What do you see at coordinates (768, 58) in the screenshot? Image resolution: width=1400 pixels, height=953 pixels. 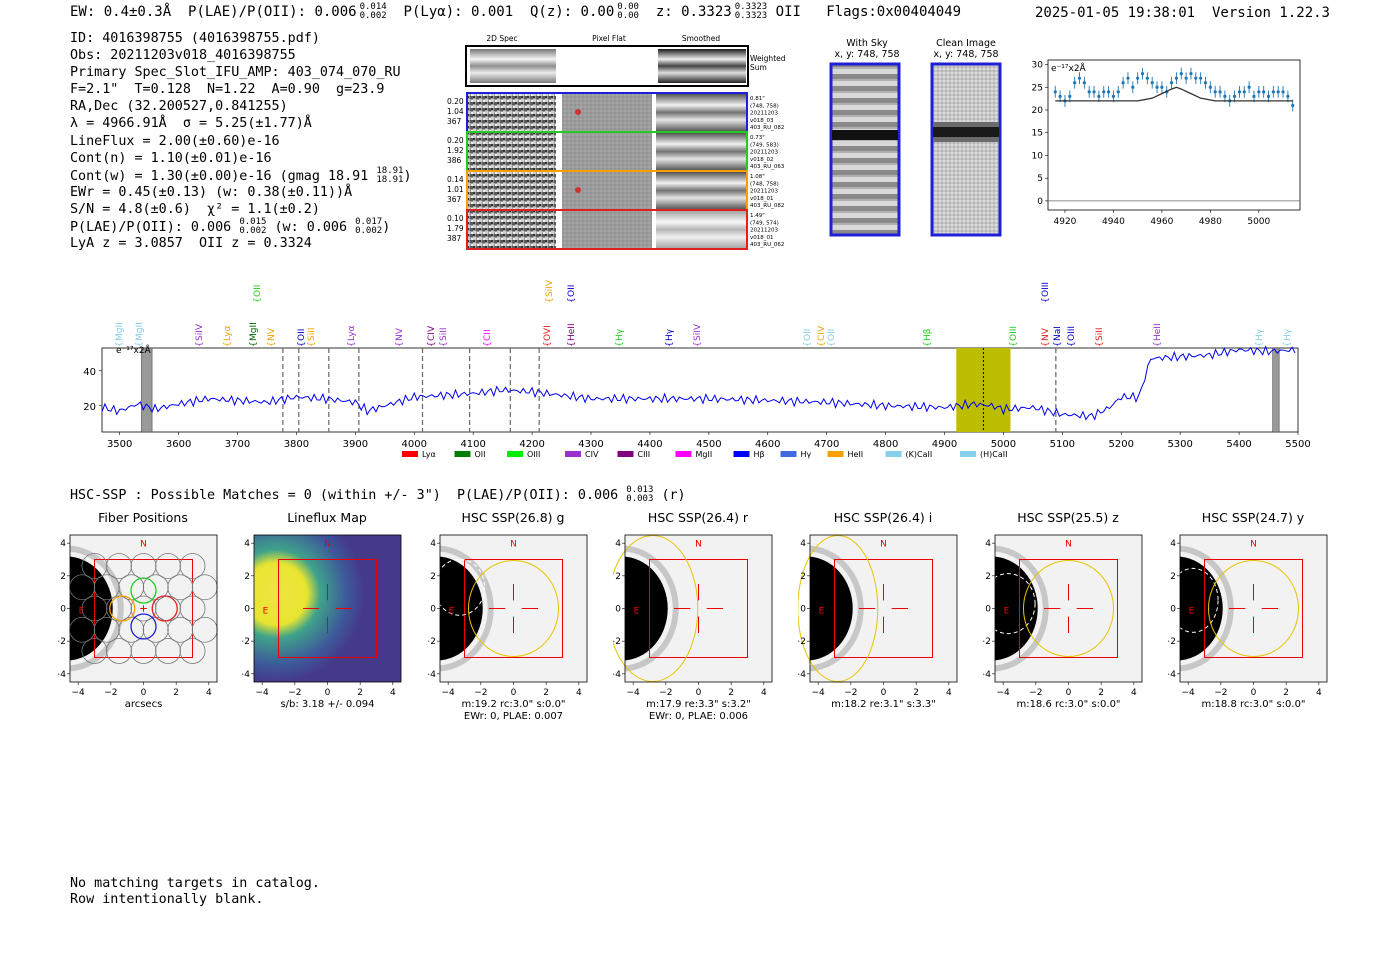 I see `weighted-label: Weighted` at bounding box center [768, 58].